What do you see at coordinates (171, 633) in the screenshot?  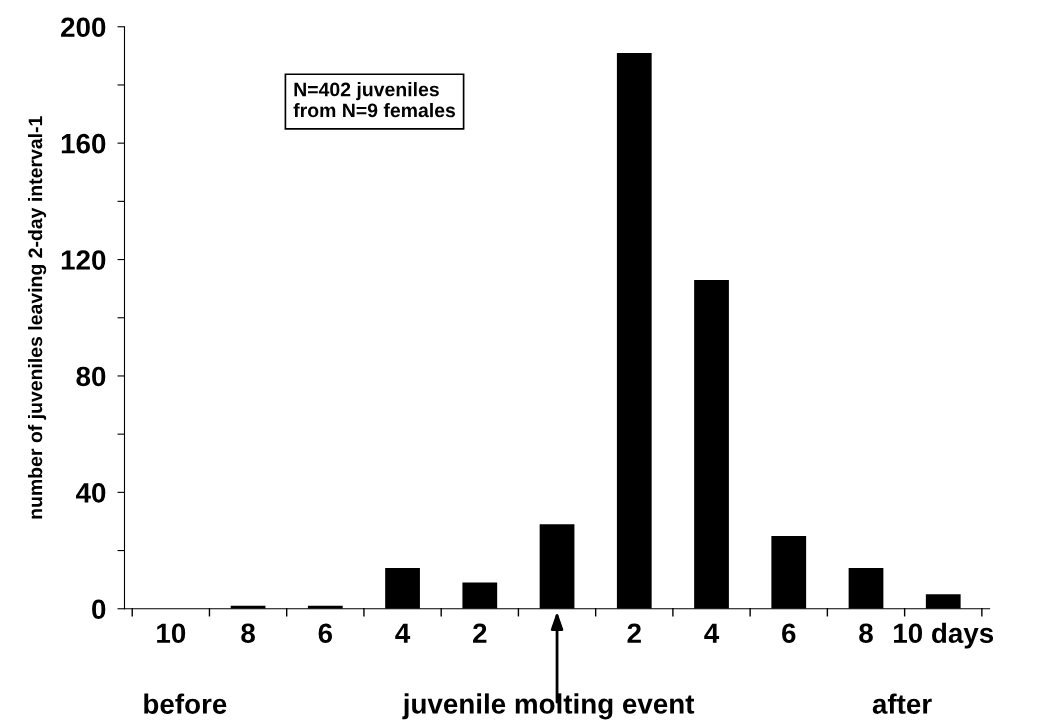 I see `x-tick-label: 10` at bounding box center [171, 633].